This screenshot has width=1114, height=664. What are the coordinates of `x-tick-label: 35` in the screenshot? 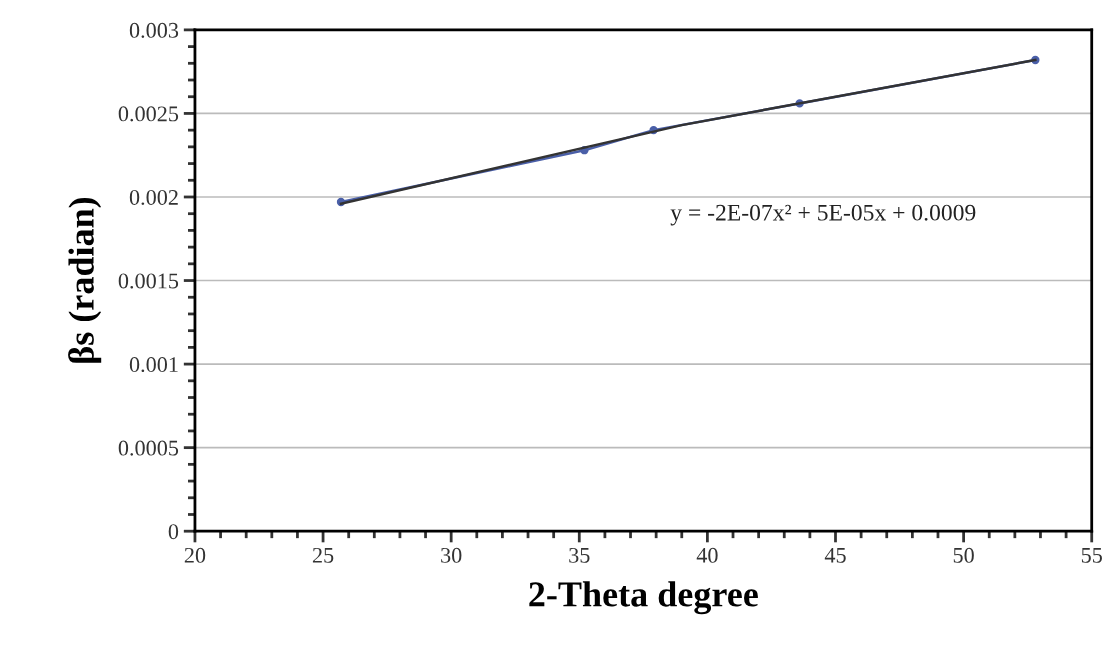 It's located at (579, 555).